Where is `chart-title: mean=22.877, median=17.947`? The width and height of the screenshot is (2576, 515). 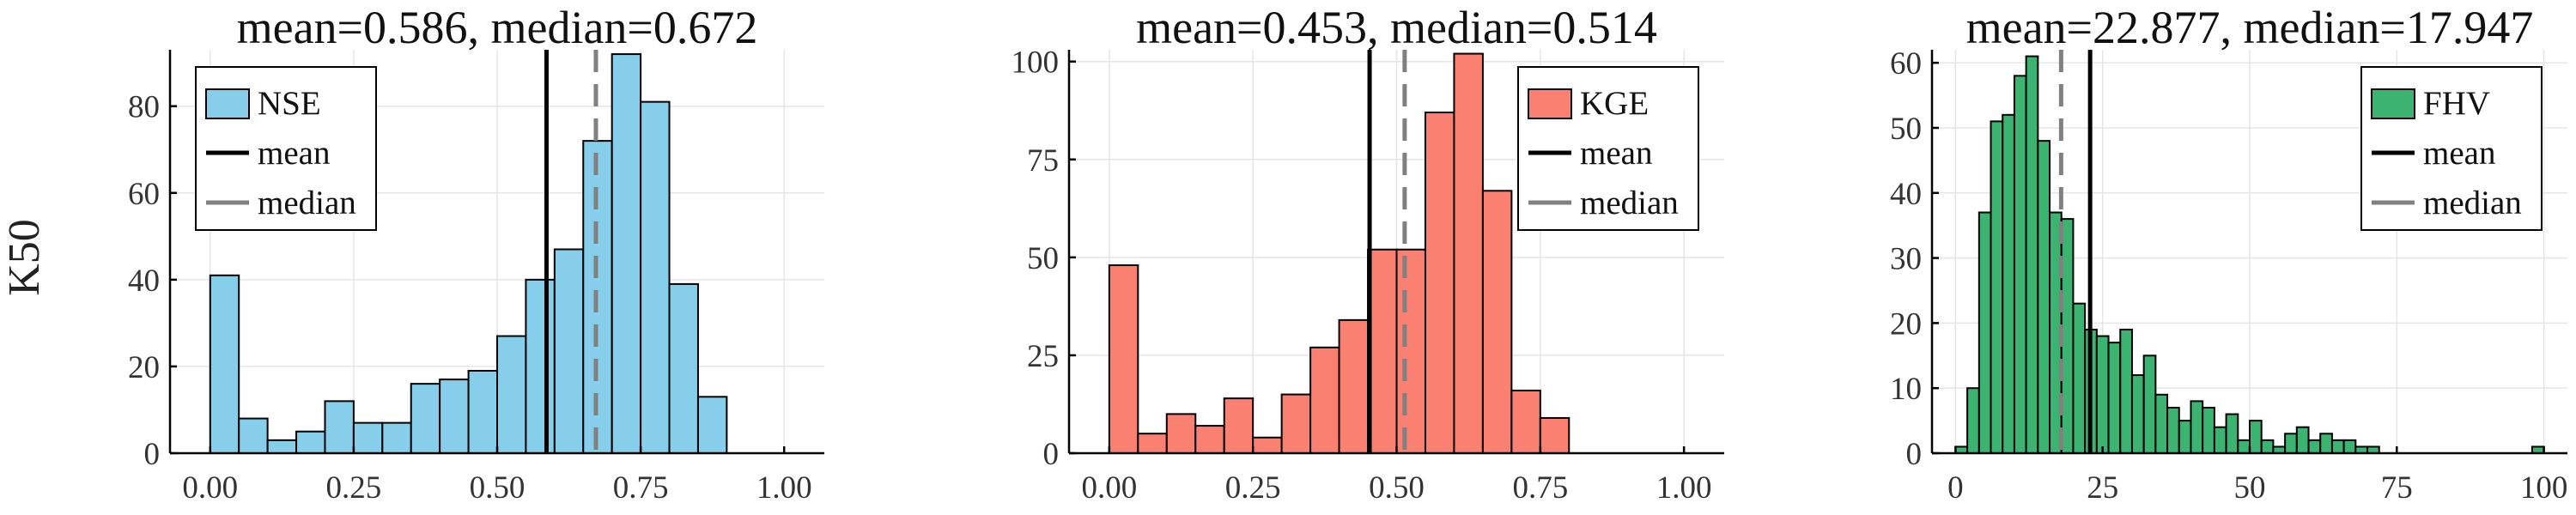
chart-title: mean=22.877, median=17.947 is located at coordinates (2250, 27).